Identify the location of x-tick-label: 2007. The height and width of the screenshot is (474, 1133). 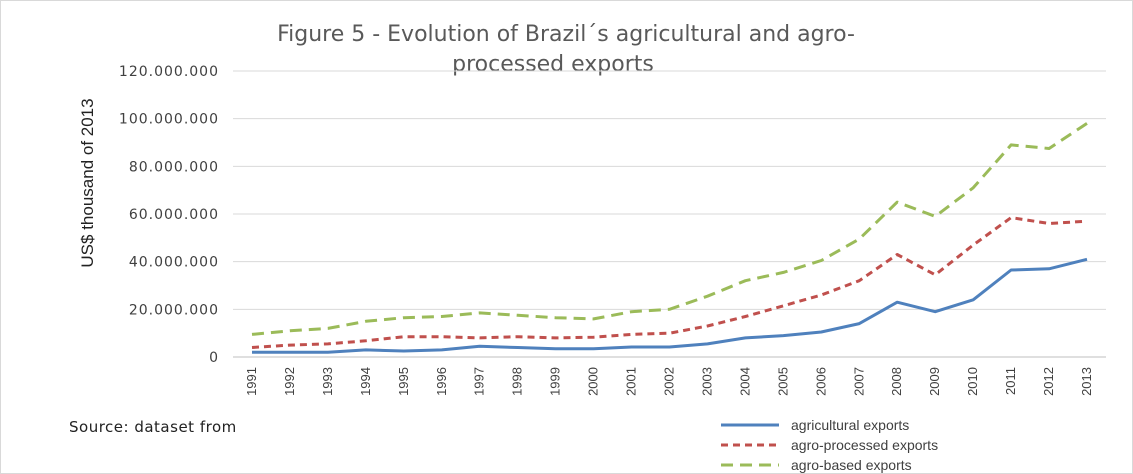
(858, 381).